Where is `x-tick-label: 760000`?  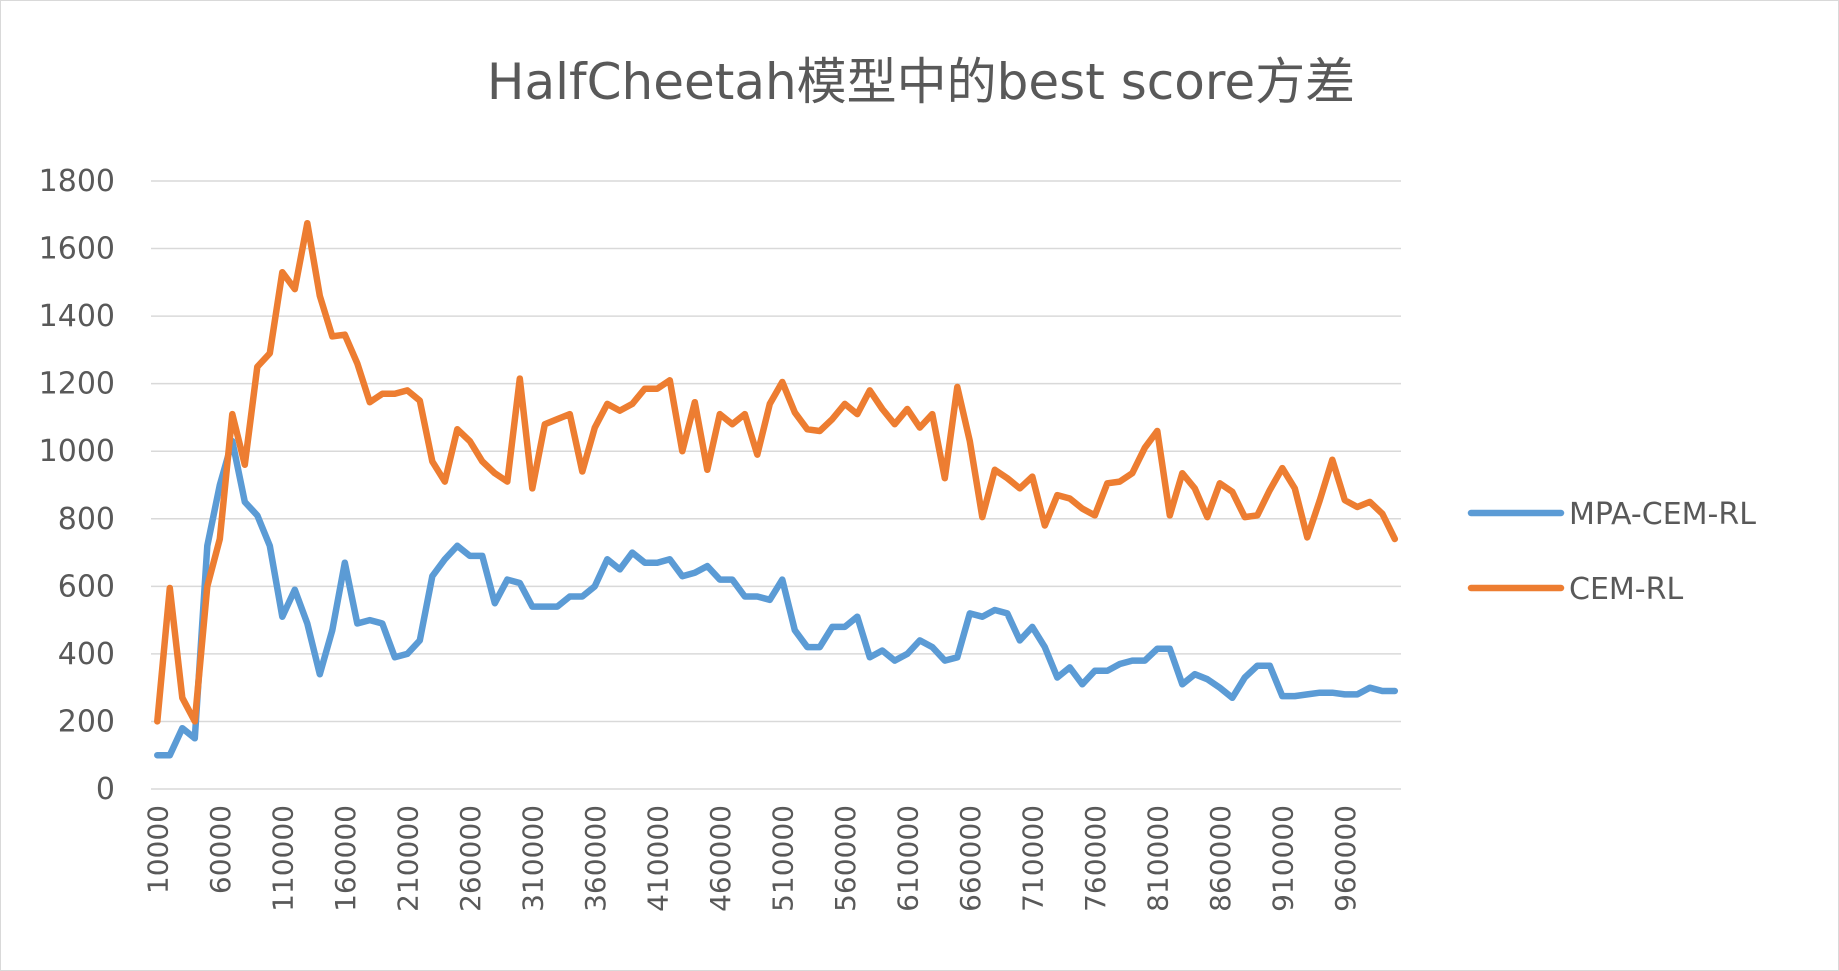 x-tick-label: 760000 is located at coordinates (1095, 858).